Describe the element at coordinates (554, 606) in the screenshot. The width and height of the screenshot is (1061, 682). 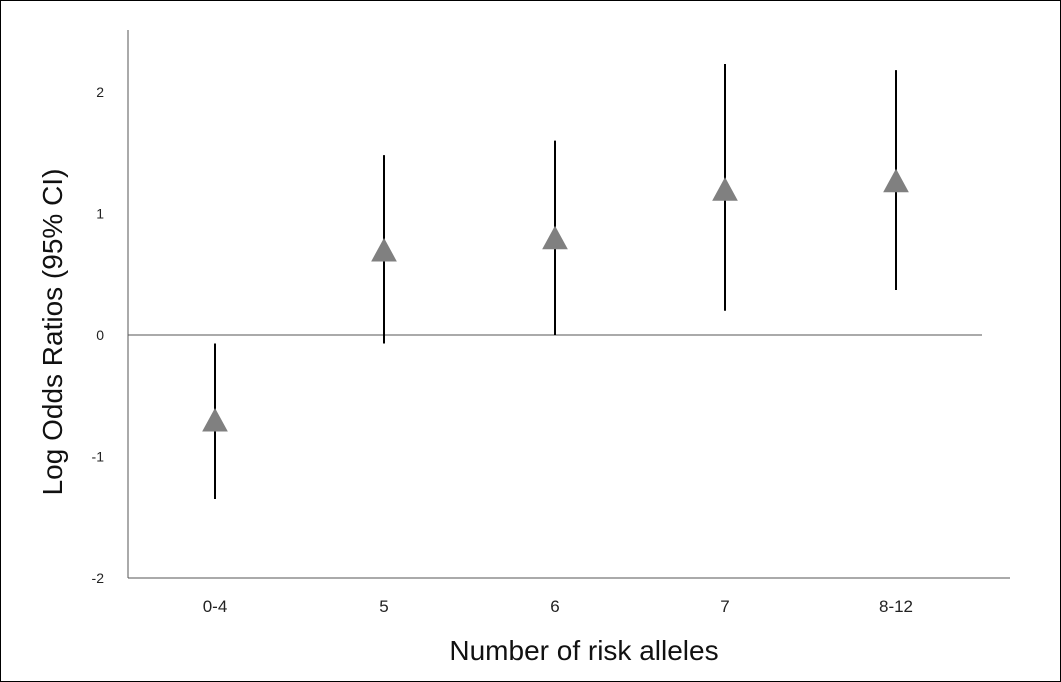
I see `x-tick-label: 6` at that location.